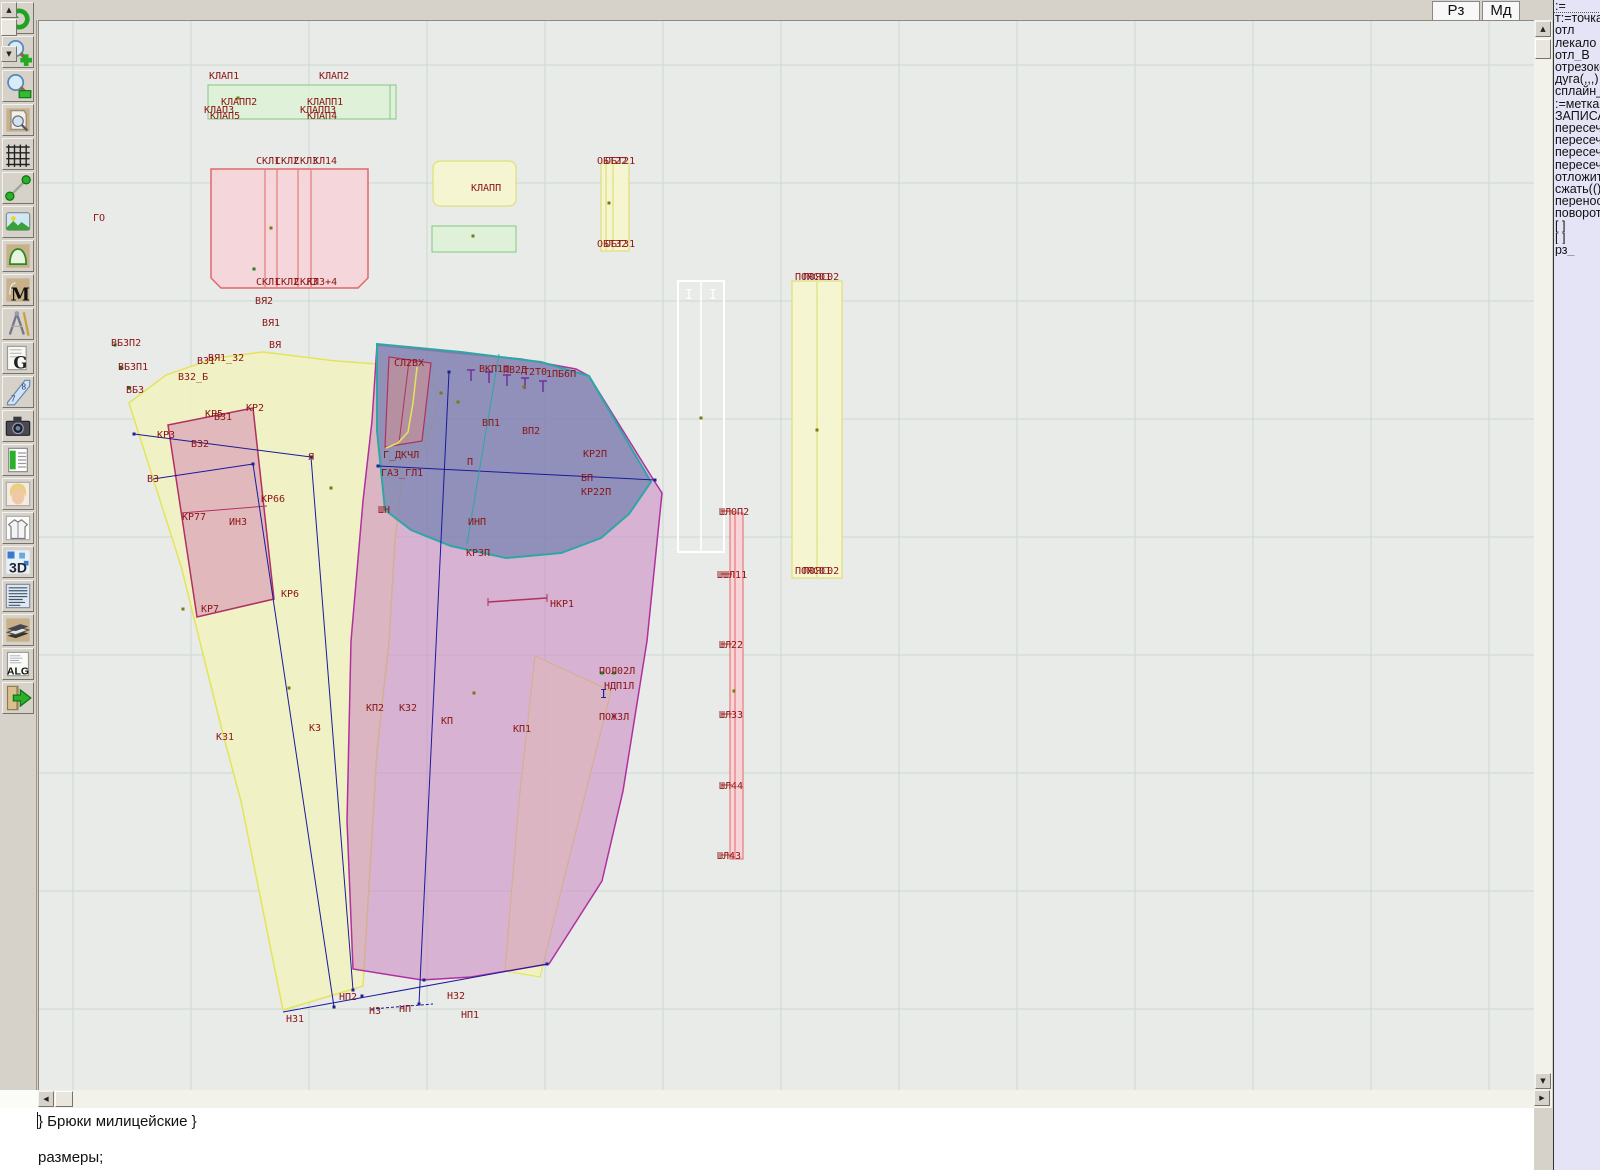 The width and height of the screenshot is (1600, 1170). Describe the element at coordinates (18, 568) in the screenshot. I see `svg-text: 3D` at that location.